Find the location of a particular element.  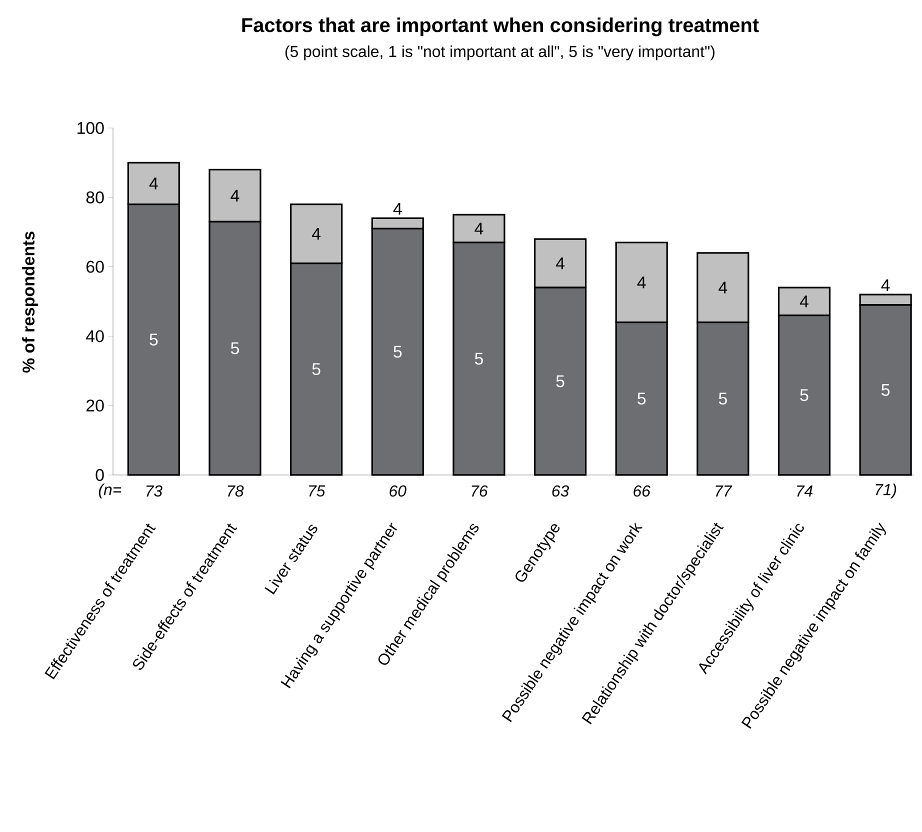

text: (n= is located at coordinates (110, 491).